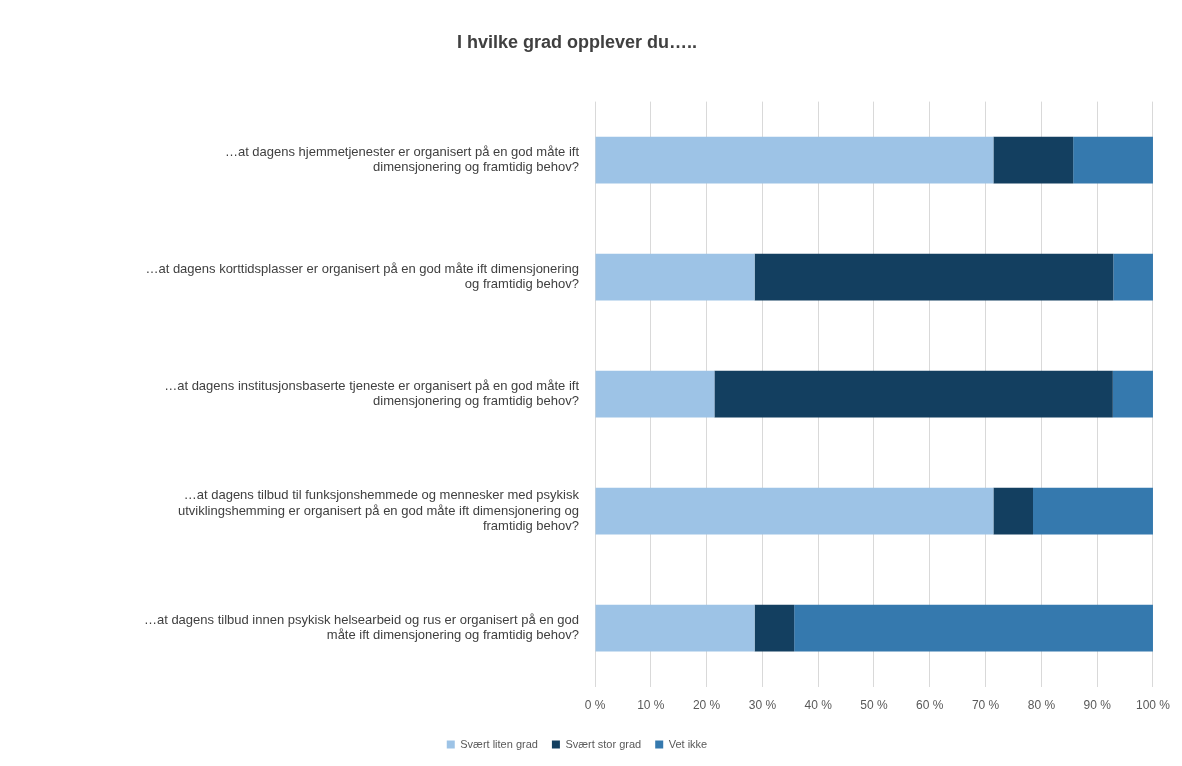 This screenshot has height=766, width=1182. What do you see at coordinates (874, 705) in the screenshot?
I see `x-tick-label: 50 %` at bounding box center [874, 705].